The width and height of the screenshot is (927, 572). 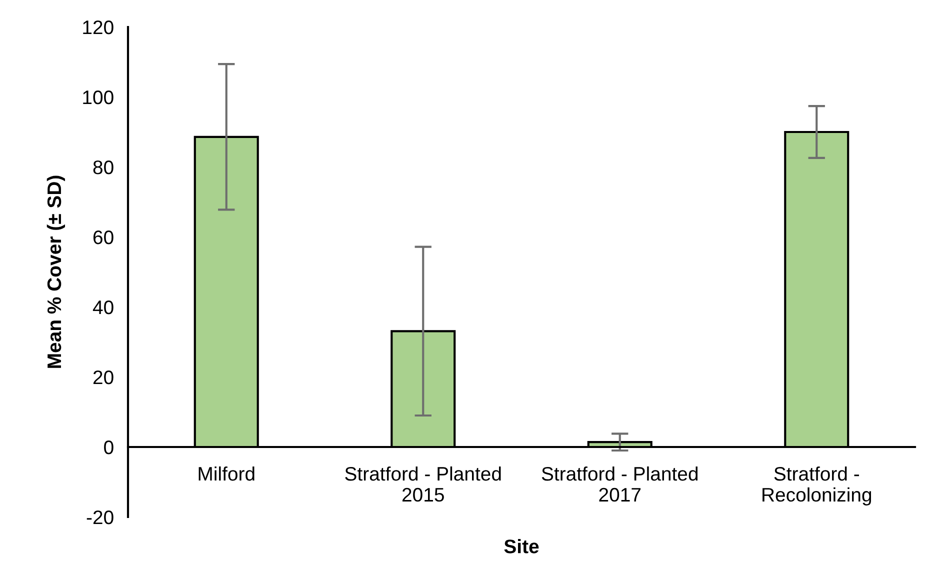 What do you see at coordinates (100, 517) in the screenshot?
I see `y-tick-label: -20` at bounding box center [100, 517].